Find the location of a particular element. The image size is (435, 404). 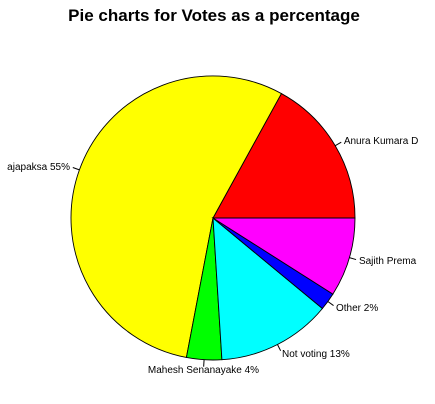

slice-label-2: Mahesh Senanayake 4% is located at coordinates (203, 370).